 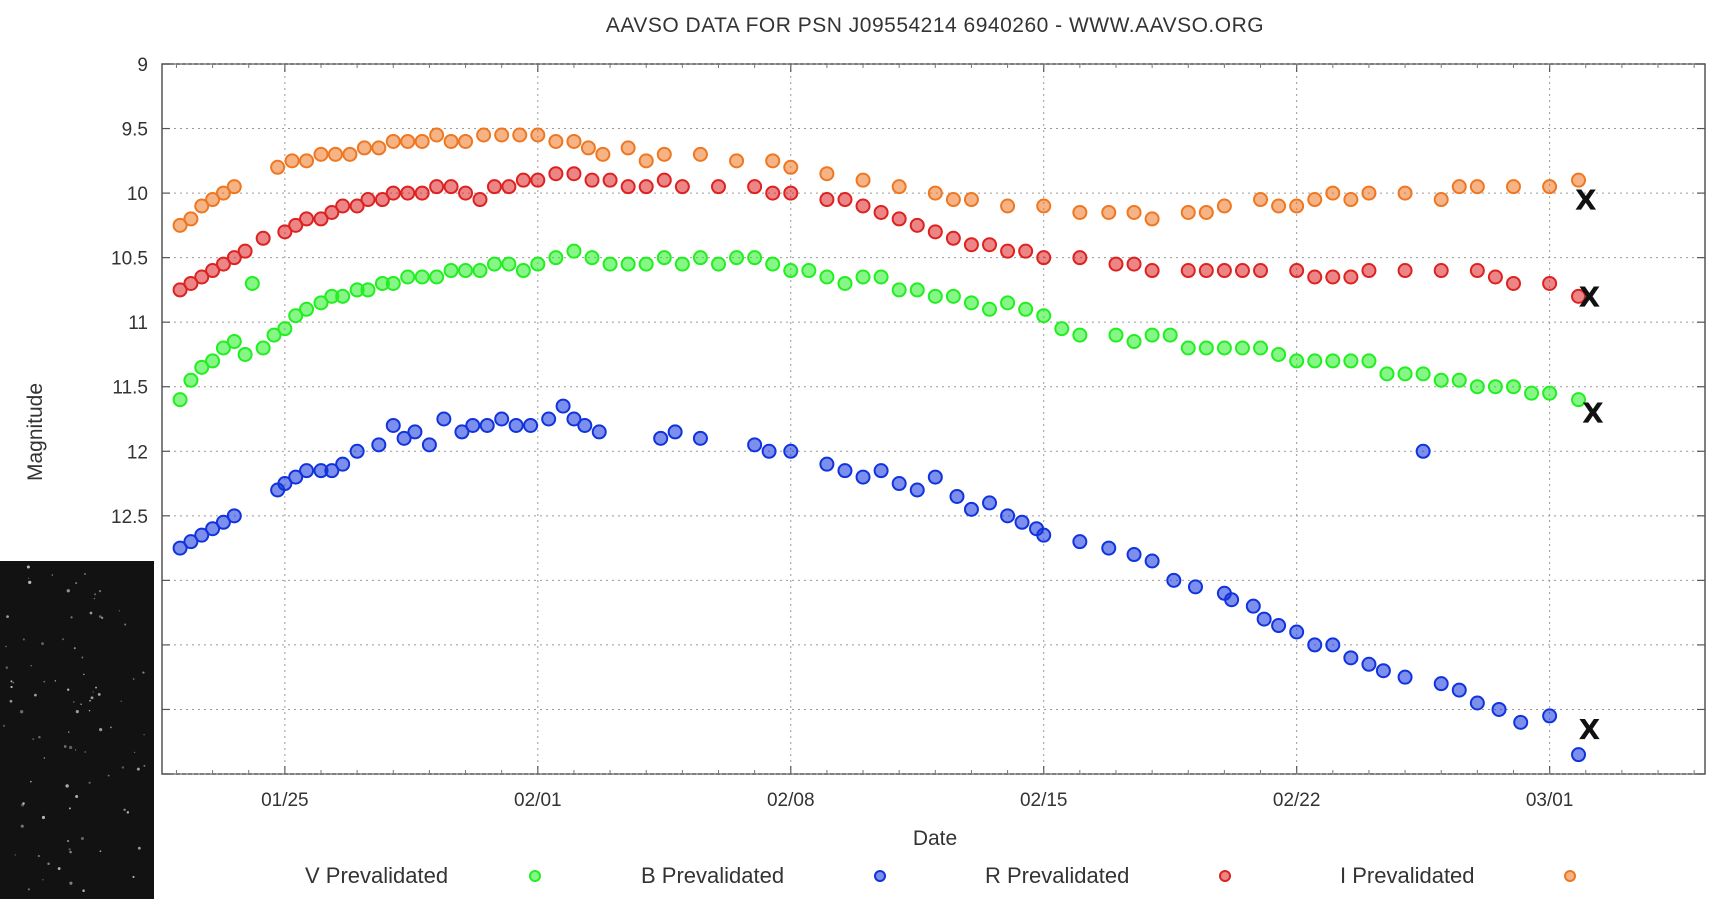 What do you see at coordinates (1407, 875) in the screenshot?
I see `legend-label: I Prevalidated` at bounding box center [1407, 875].